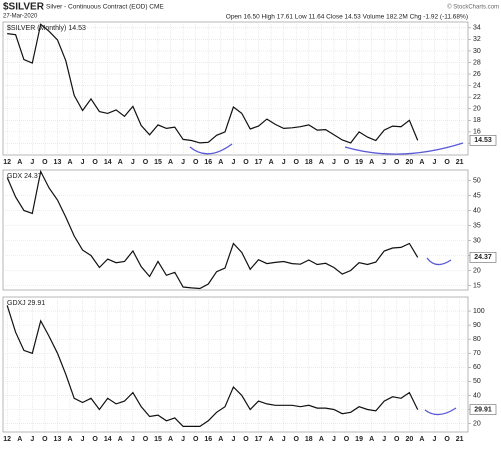  Describe the element at coordinates (105, 7) in the screenshot. I see `instrument-name: Silver - Continuous Contract (EOD) CME` at that location.